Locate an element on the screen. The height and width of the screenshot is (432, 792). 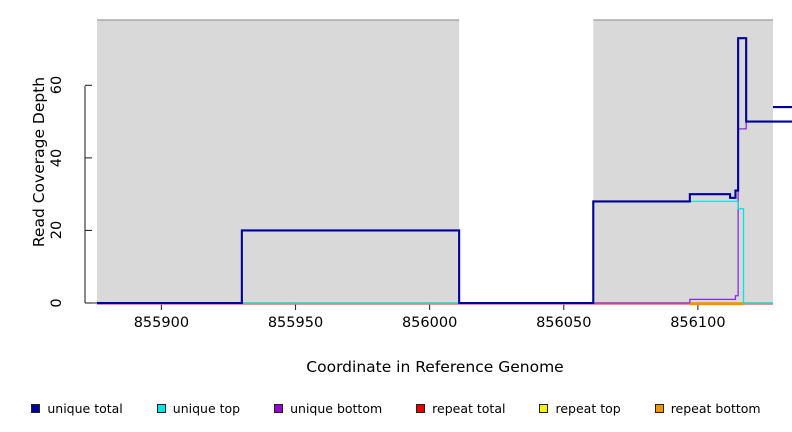
legend-item-unique-total: unique total is located at coordinates (77, 408).